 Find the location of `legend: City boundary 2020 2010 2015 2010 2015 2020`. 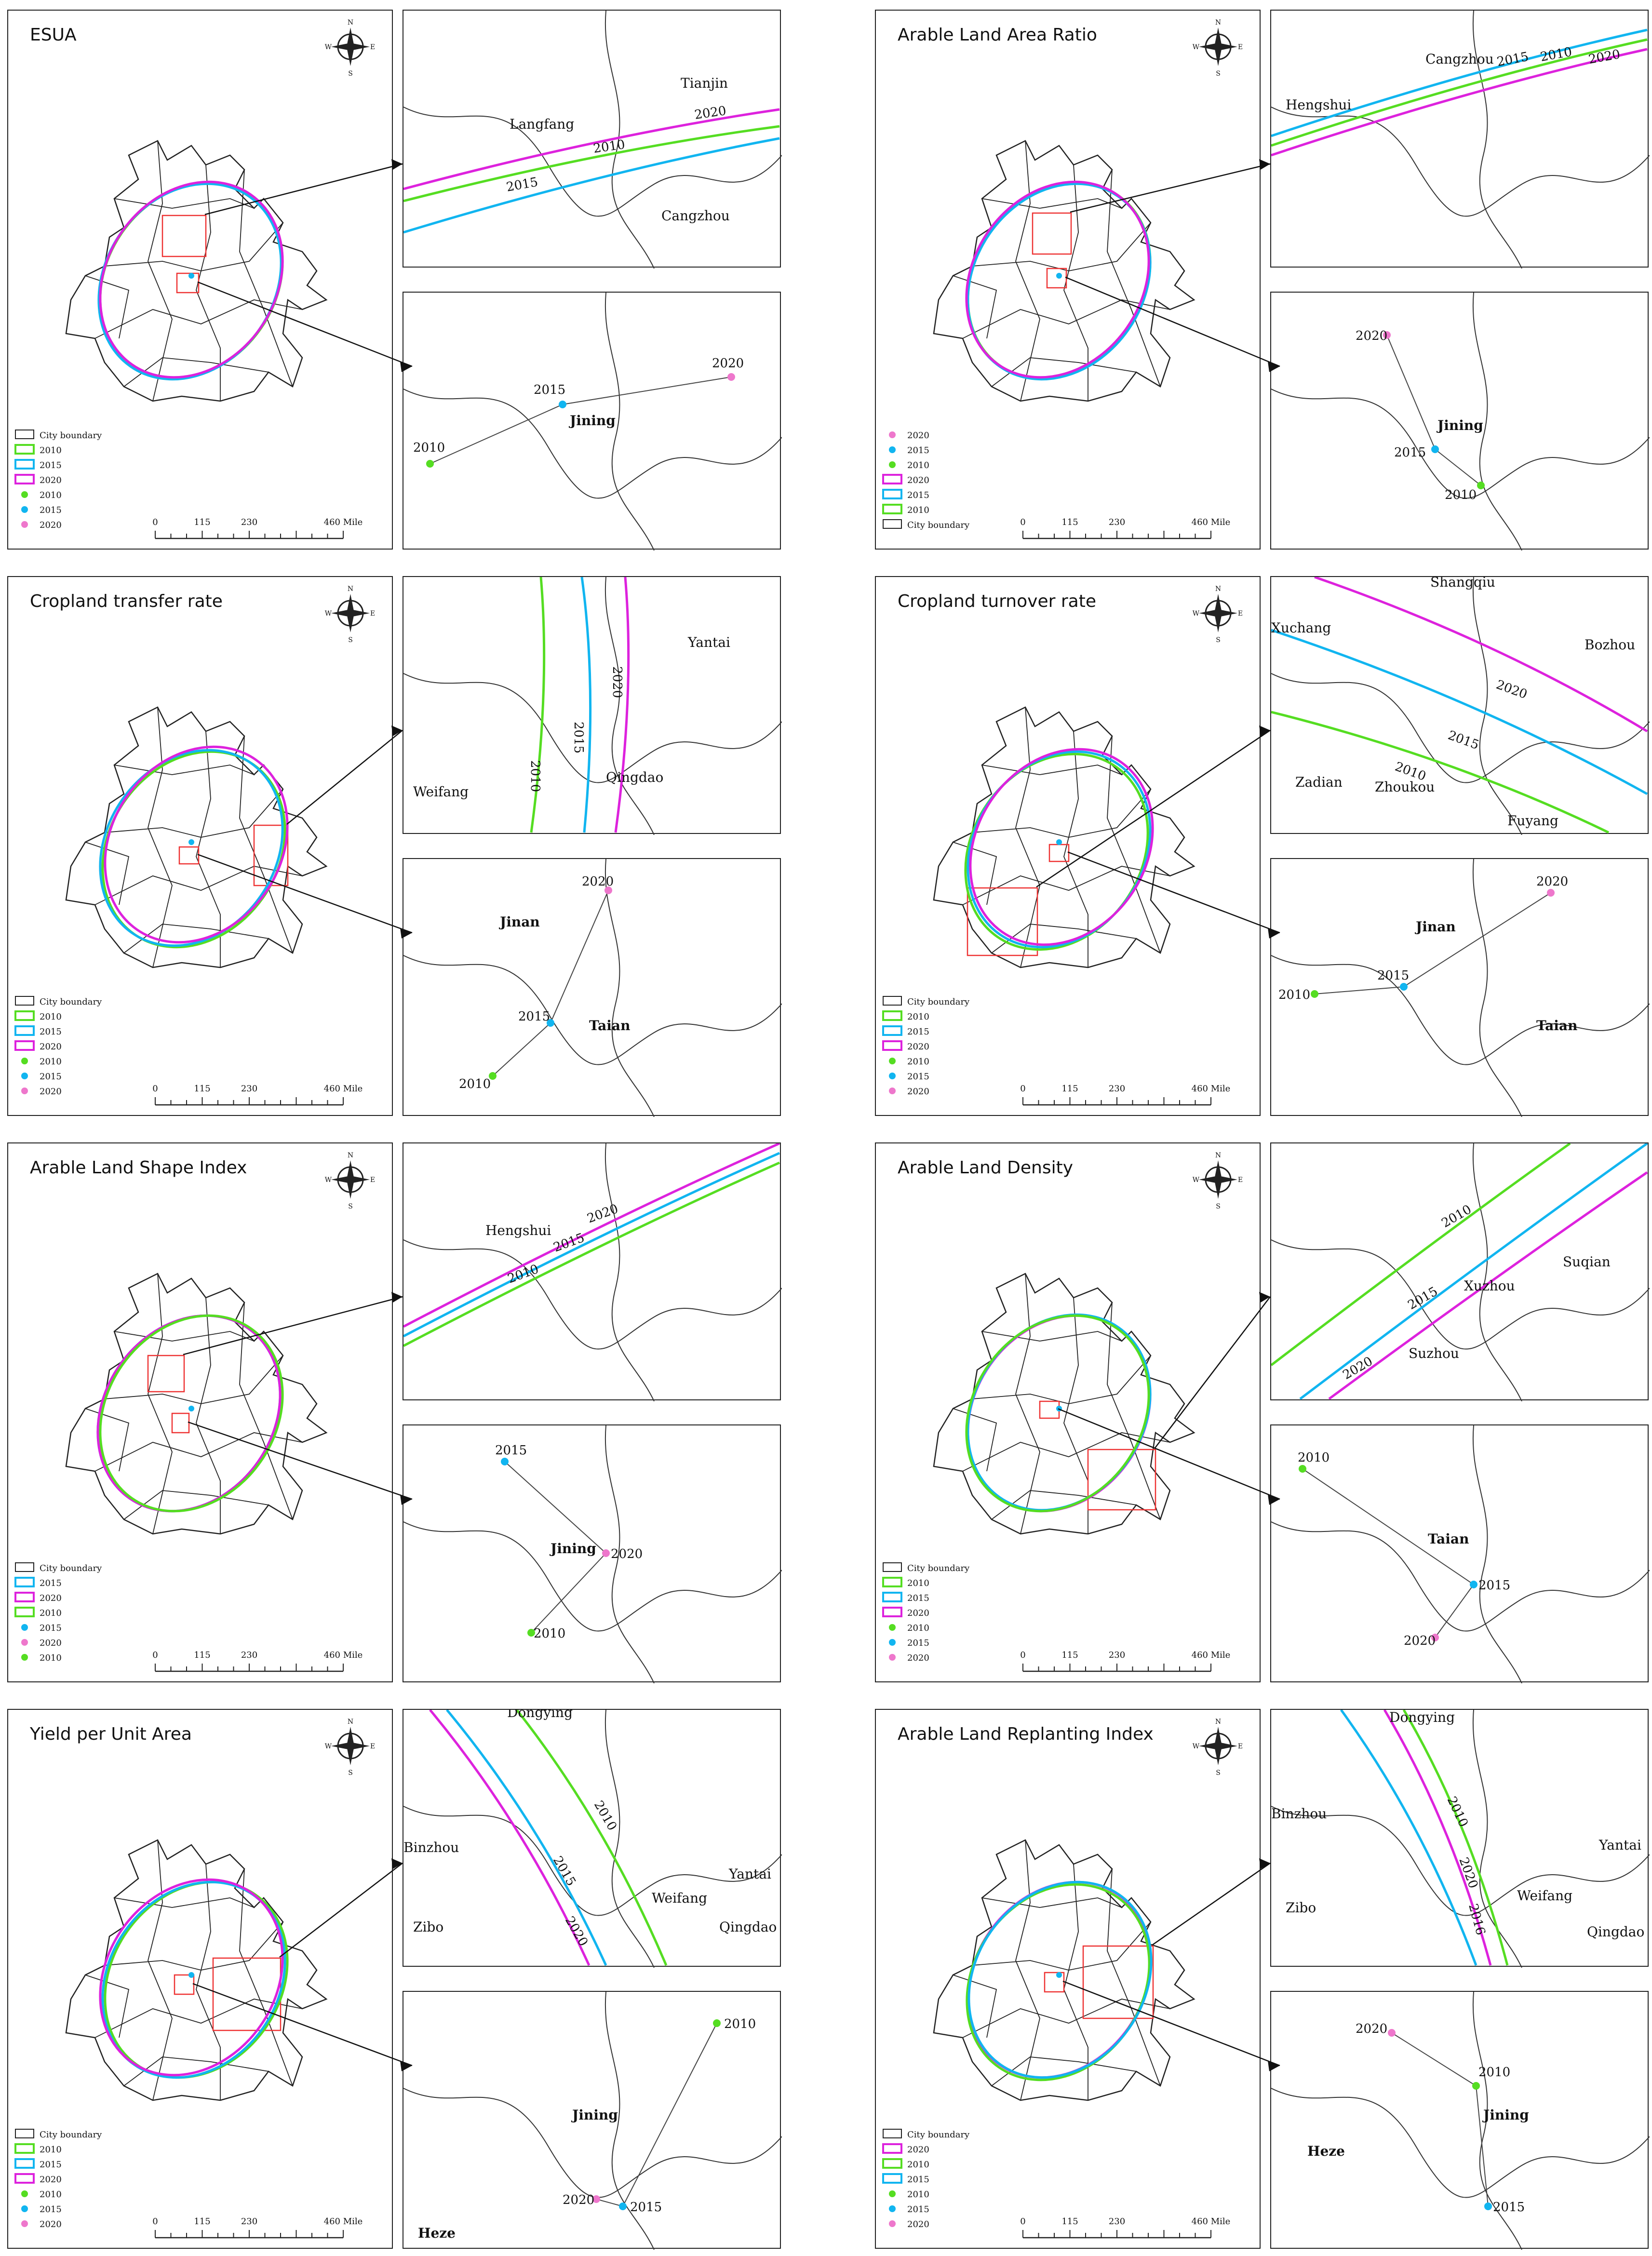

legend: City boundary 2020 2010 2015 2010 2015 2020 is located at coordinates (926, 2179).